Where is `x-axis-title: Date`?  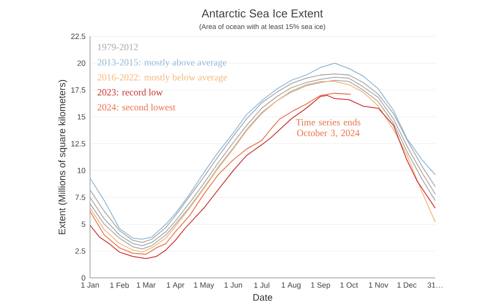
x-axis-title: Date is located at coordinates (262, 297).